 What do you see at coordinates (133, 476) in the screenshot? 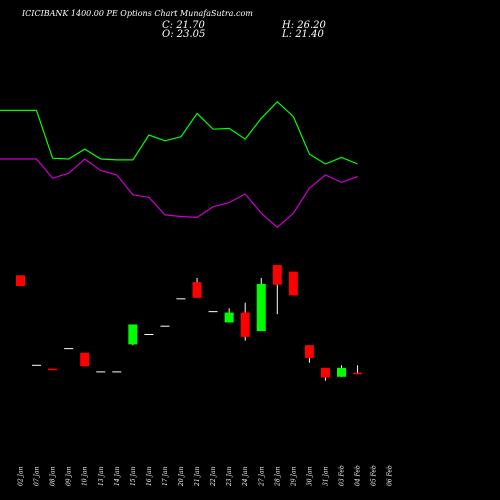
I see `x-tick-label: 15 Jan` at bounding box center [133, 476].